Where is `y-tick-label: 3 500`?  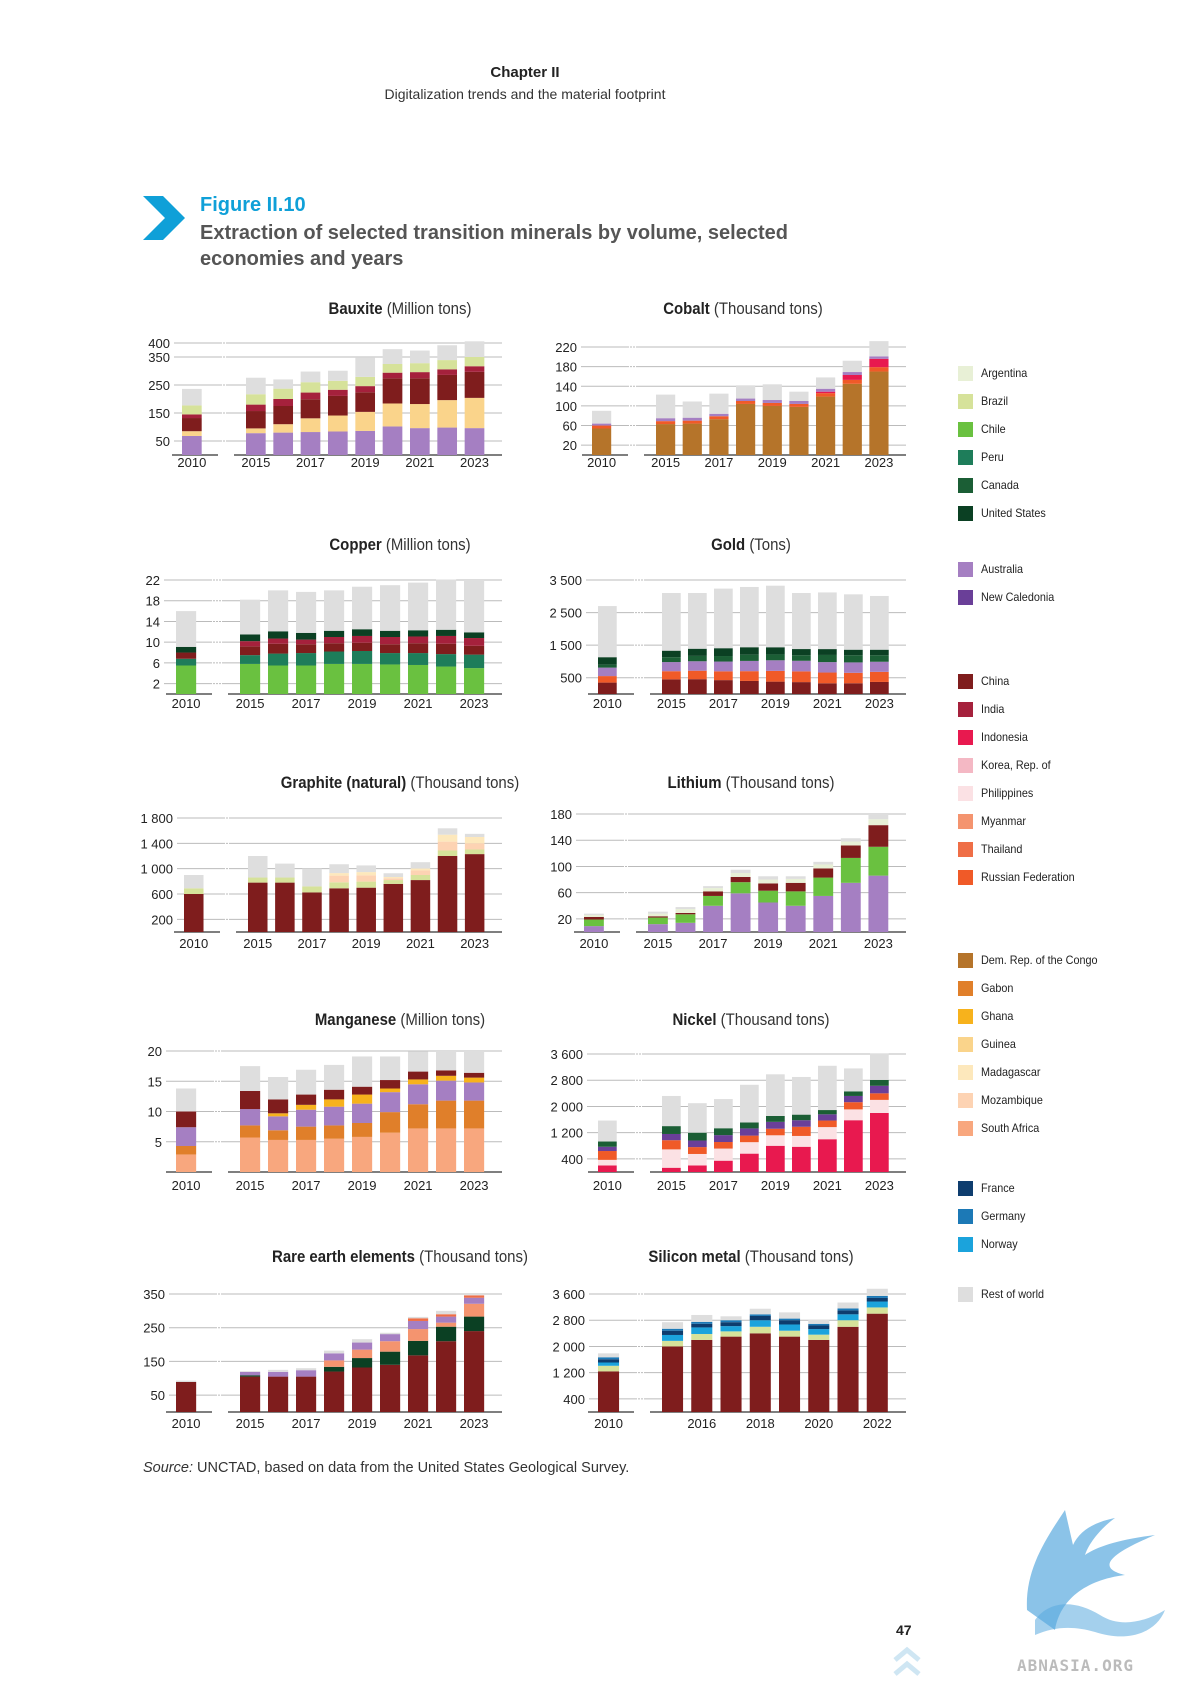 y-tick-label: 3 500 is located at coordinates (565, 580).